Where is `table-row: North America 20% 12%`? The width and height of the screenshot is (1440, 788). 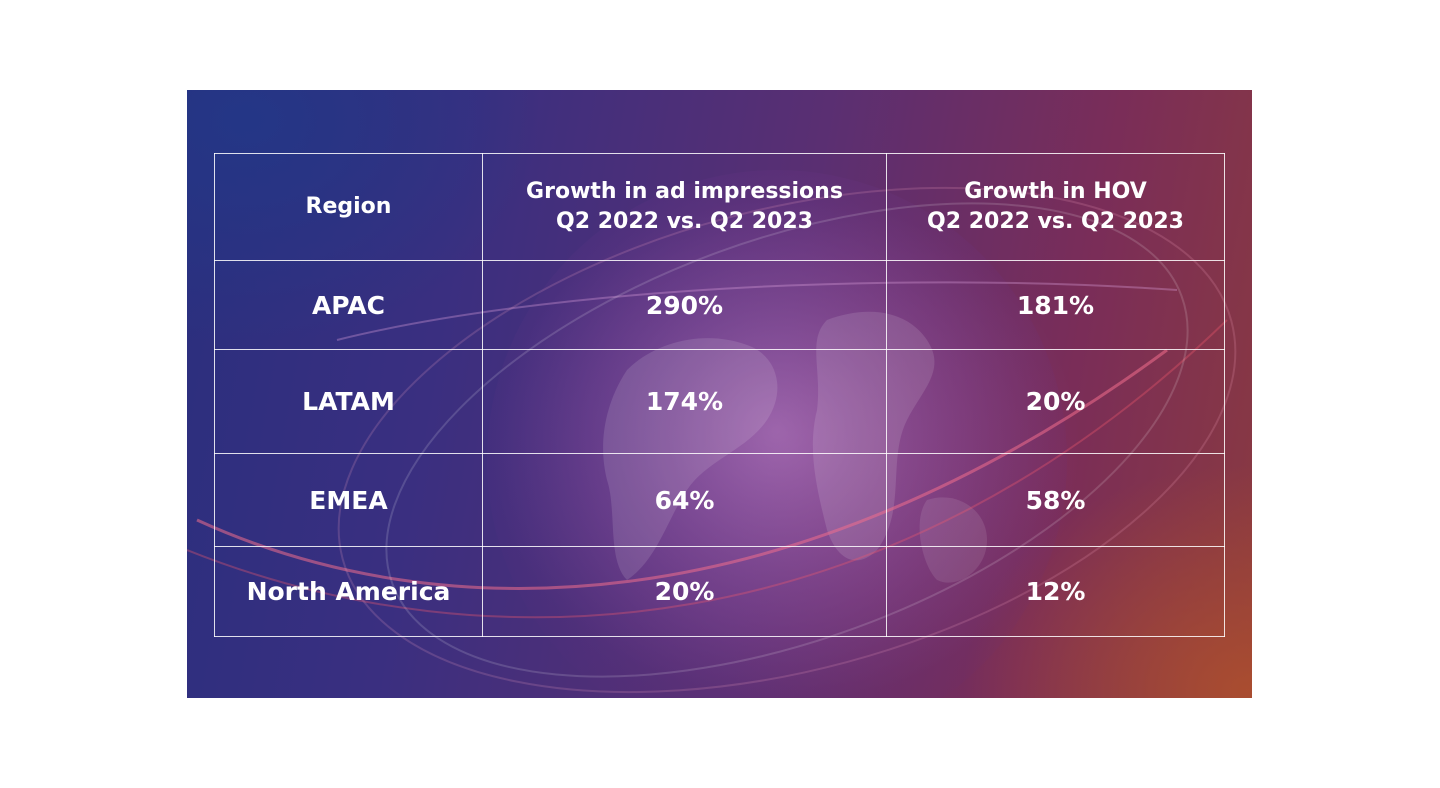 table-row: North America 20% 12% is located at coordinates (719, 591).